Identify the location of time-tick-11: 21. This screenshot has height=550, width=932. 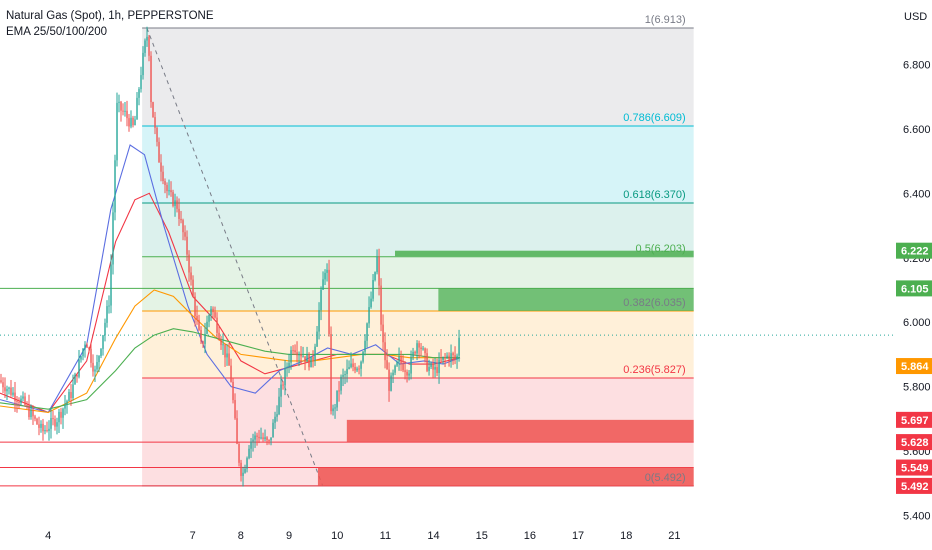
(674, 536).